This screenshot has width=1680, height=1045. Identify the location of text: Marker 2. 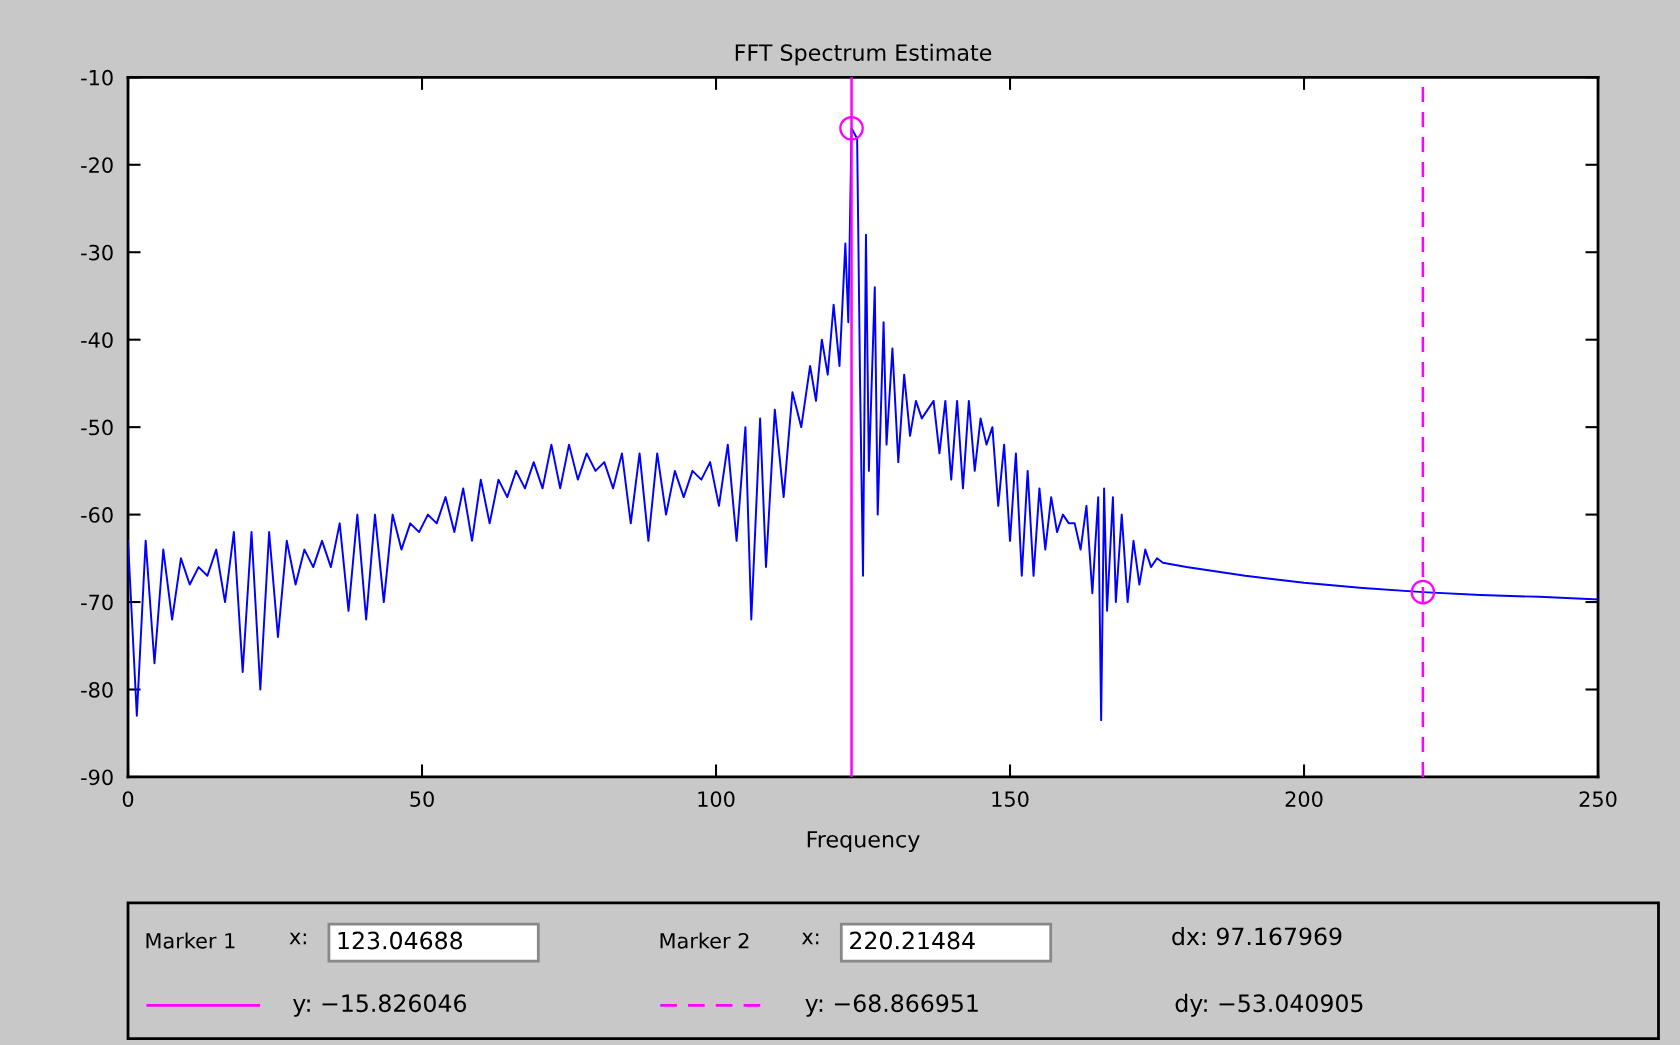
(704, 940).